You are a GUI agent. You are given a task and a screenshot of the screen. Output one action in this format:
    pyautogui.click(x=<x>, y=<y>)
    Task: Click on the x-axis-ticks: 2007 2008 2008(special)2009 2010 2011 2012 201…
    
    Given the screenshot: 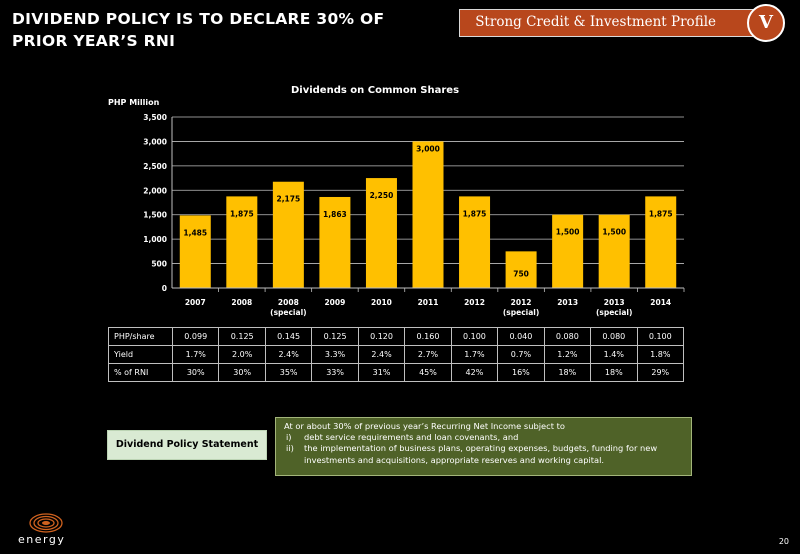 What is the action you would take?
    pyautogui.click(x=435, y=302)
    